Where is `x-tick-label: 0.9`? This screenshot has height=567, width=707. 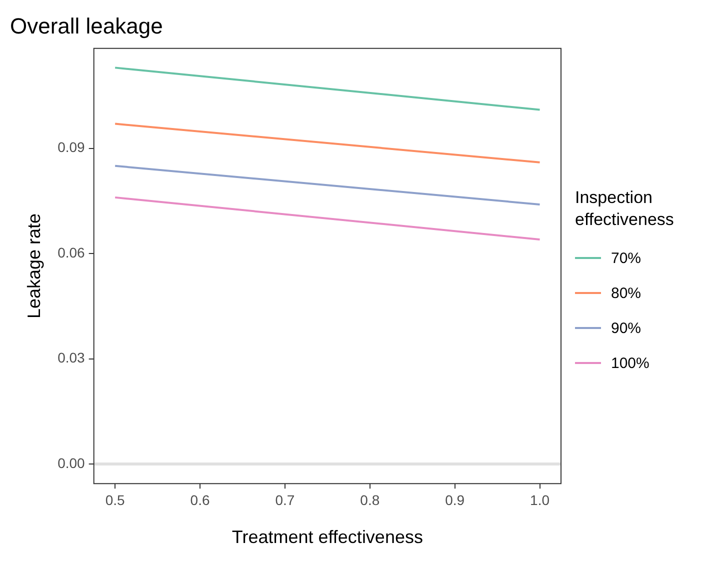 x-tick-label: 0.9 is located at coordinates (455, 500).